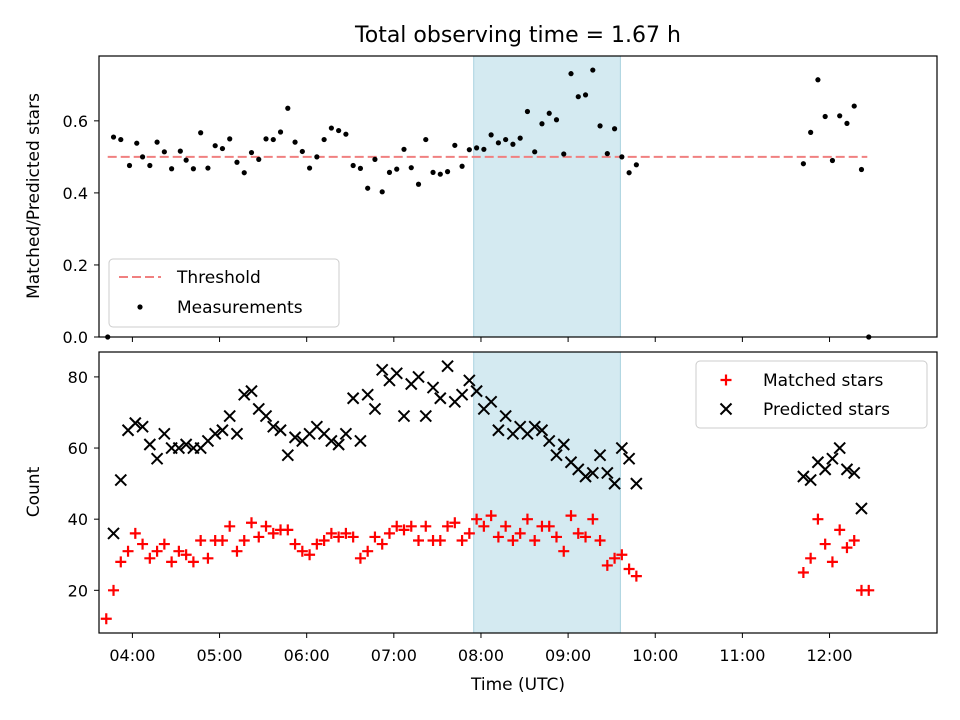  I want to click on legend: Matched stars Predicted stars, so click(811, 394).